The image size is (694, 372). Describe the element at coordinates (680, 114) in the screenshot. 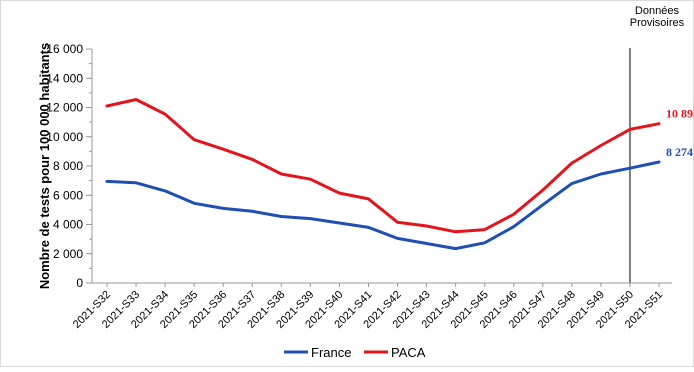

I see `end-label-paca: 10 895` at that location.